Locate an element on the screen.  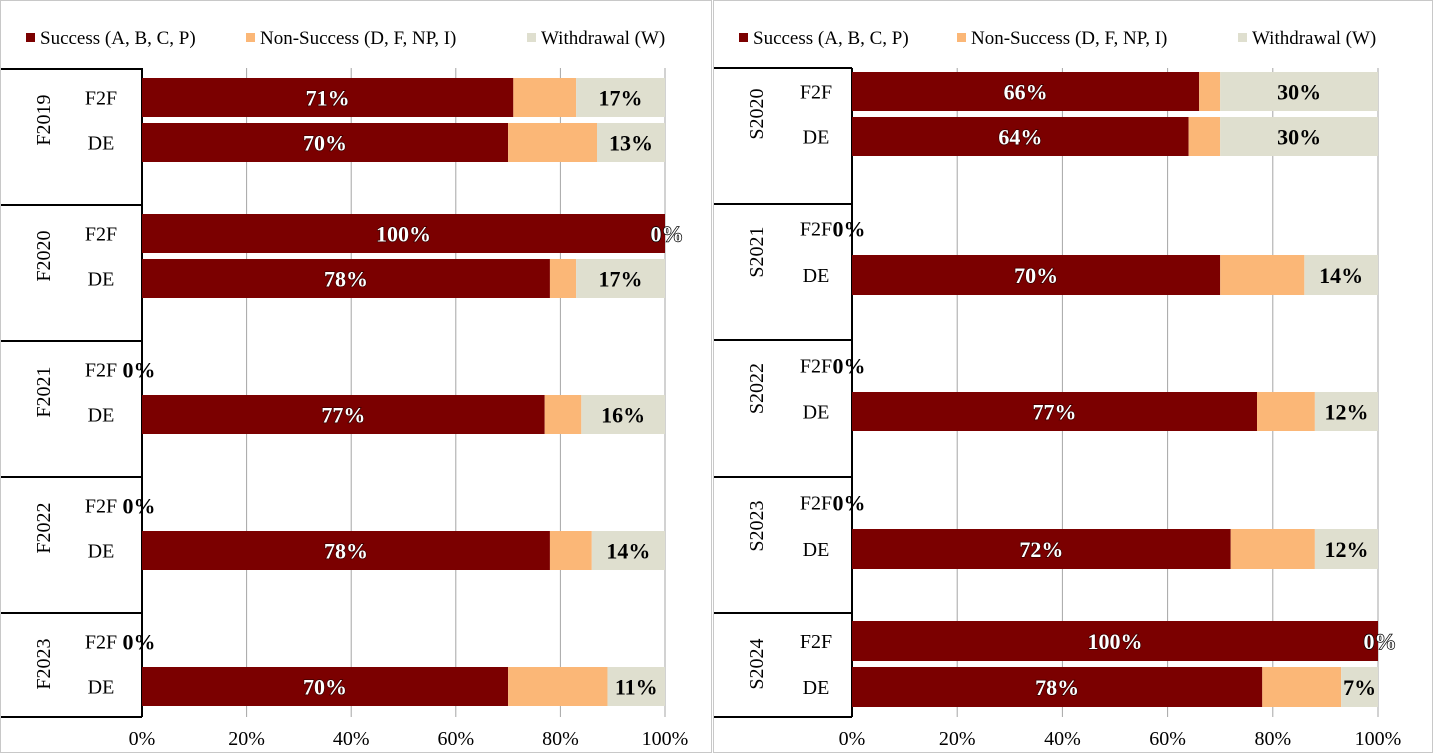
group-label: S2024 is located at coordinates (757, 663).